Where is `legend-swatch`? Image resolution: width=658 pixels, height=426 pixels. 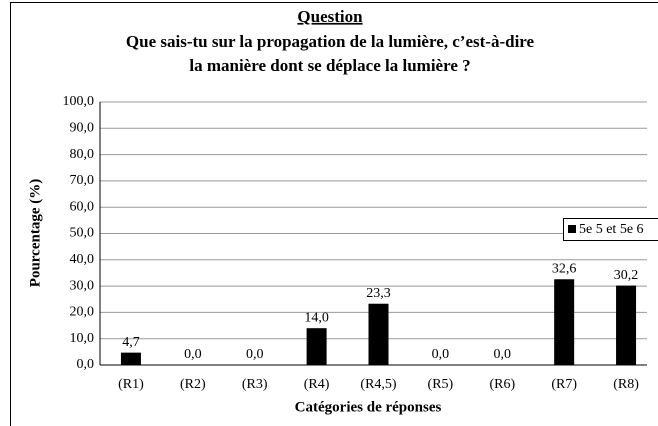 legend-swatch is located at coordinates (572, 229).